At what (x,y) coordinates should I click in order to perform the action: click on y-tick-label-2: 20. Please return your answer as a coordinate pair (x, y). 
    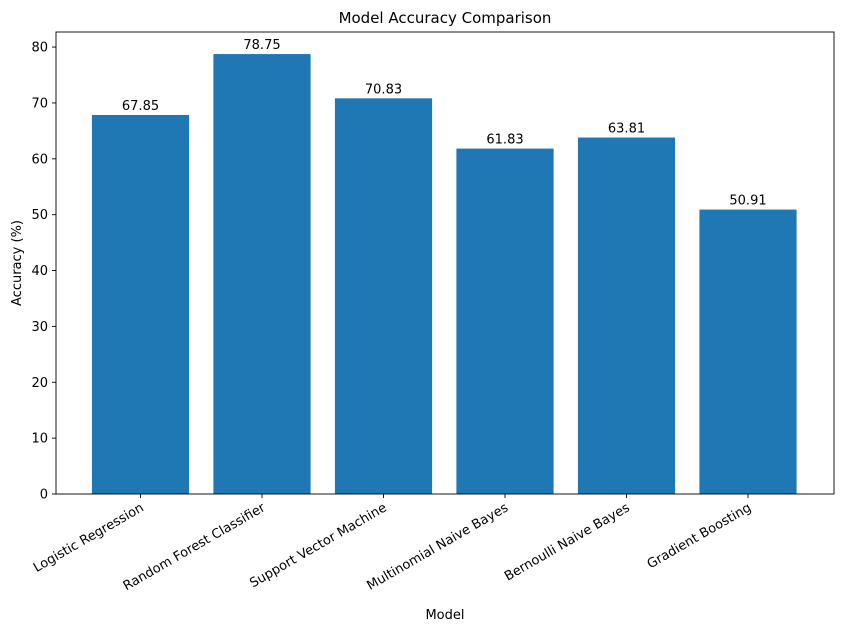
    Looking at the image, I should click on (39, 383).